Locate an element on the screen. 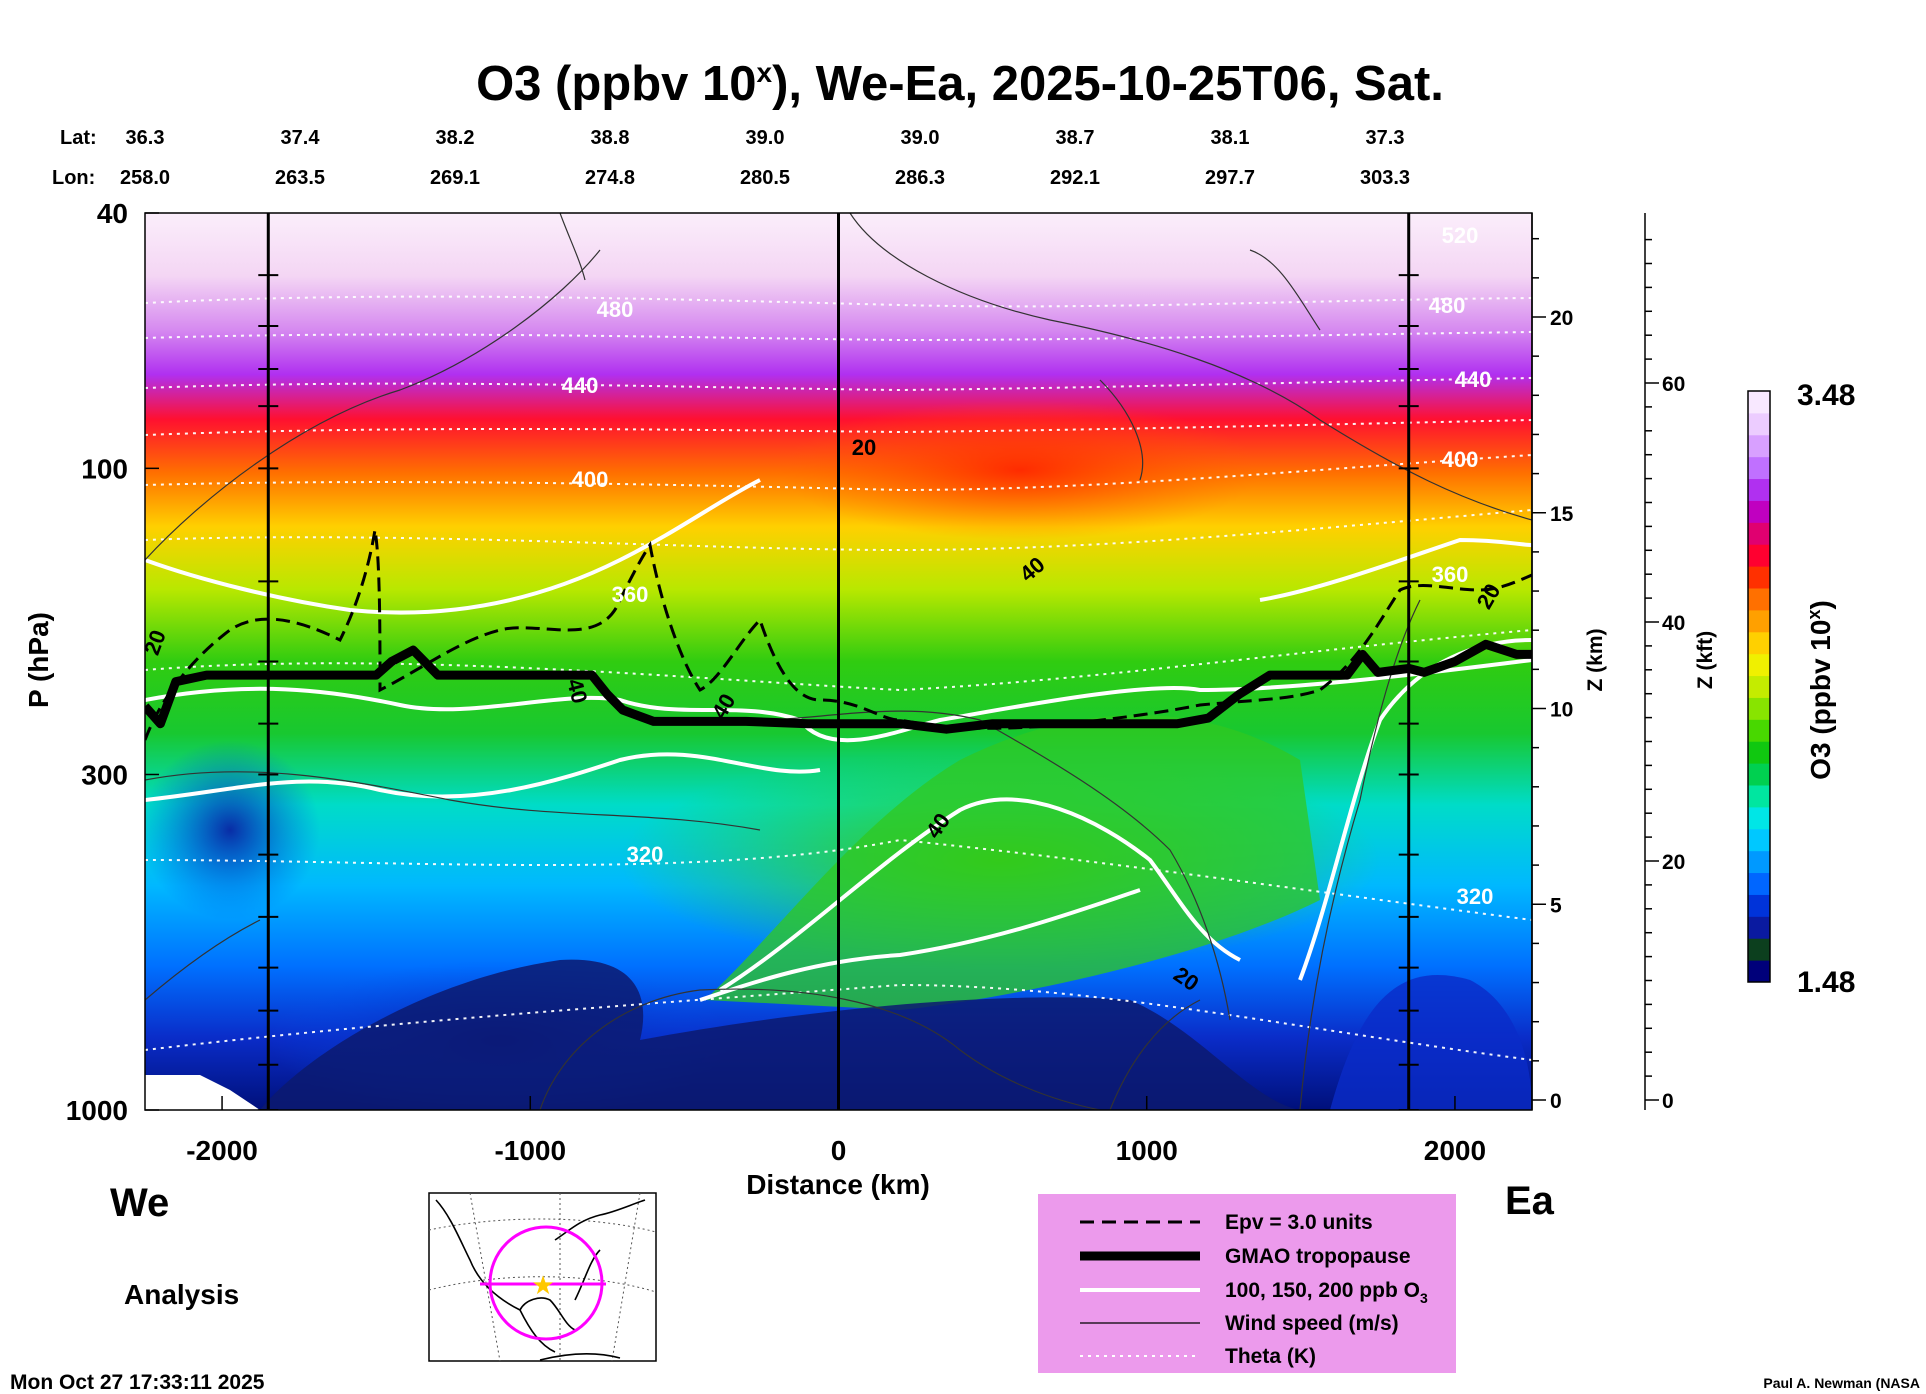 The height and width of the screenshot is (1394, 1926). inset-map-coastline is located at coordinates (540, 1280).